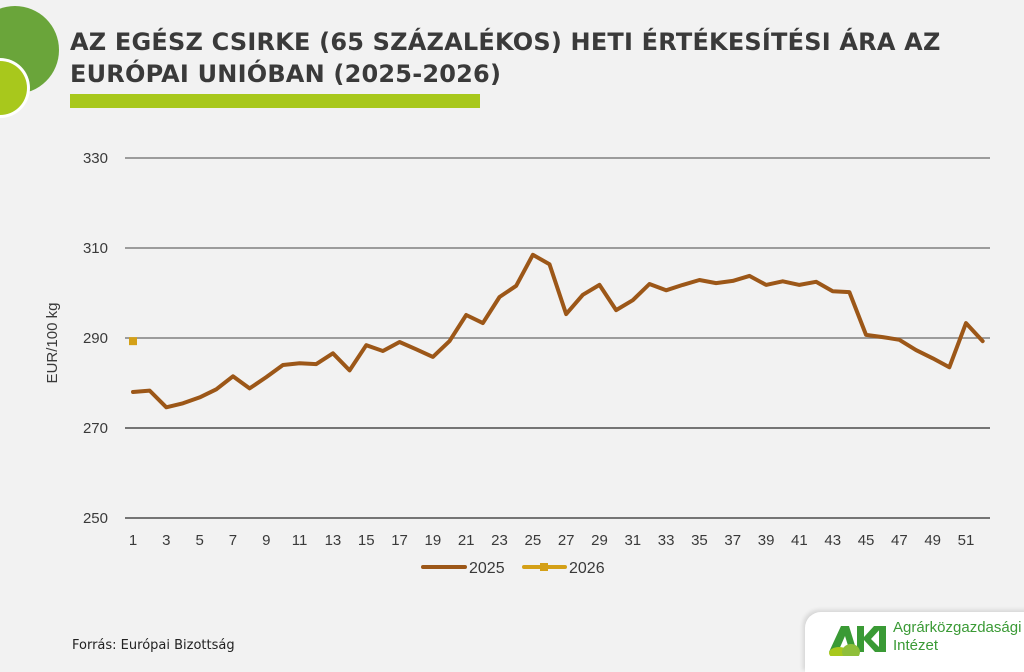  What do you see at coordinates (133, 540) in the screenshot?
I see `x-tick-label: 1` at bounding box center [133, 540].